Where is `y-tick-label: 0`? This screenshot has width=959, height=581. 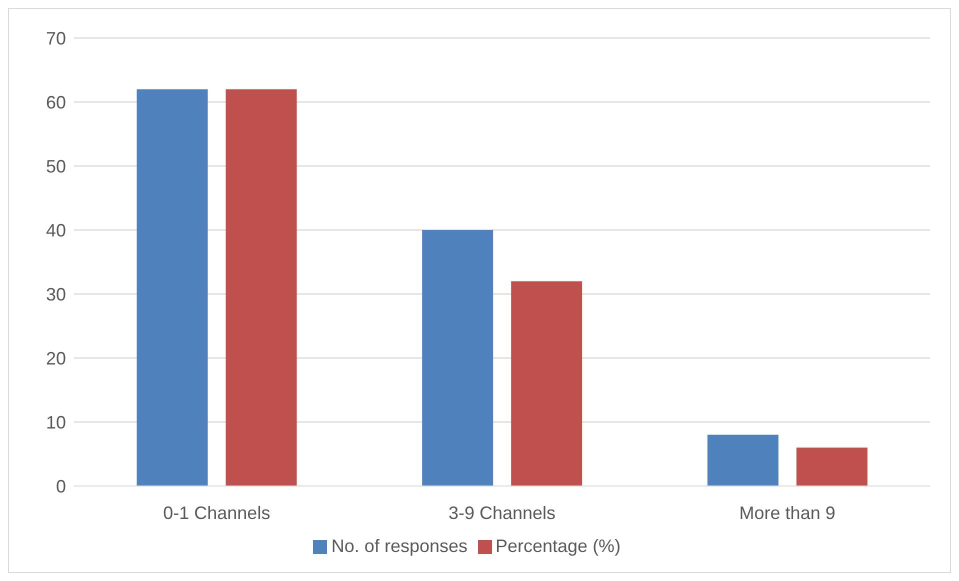 y-tick-label: 0 is located at coordinates (61, 486).